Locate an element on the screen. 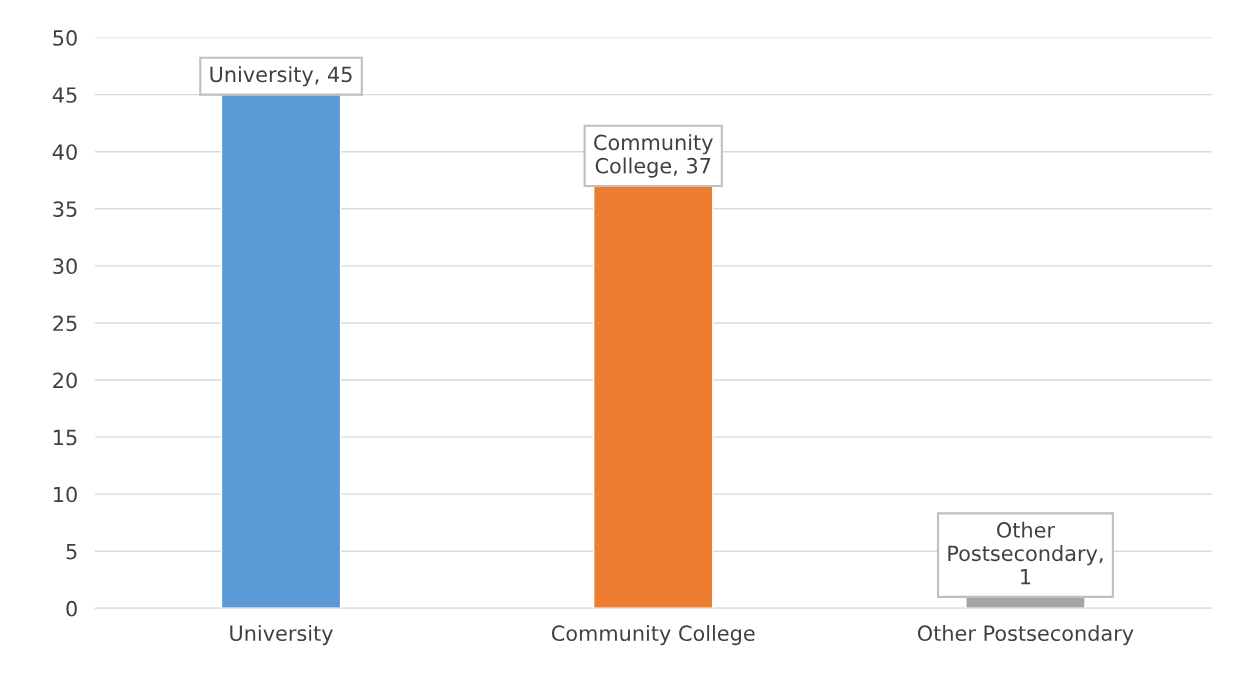 This screenshot has width=1249, height=696. y-tick-label: 0 is located at coordinates (71, 608).